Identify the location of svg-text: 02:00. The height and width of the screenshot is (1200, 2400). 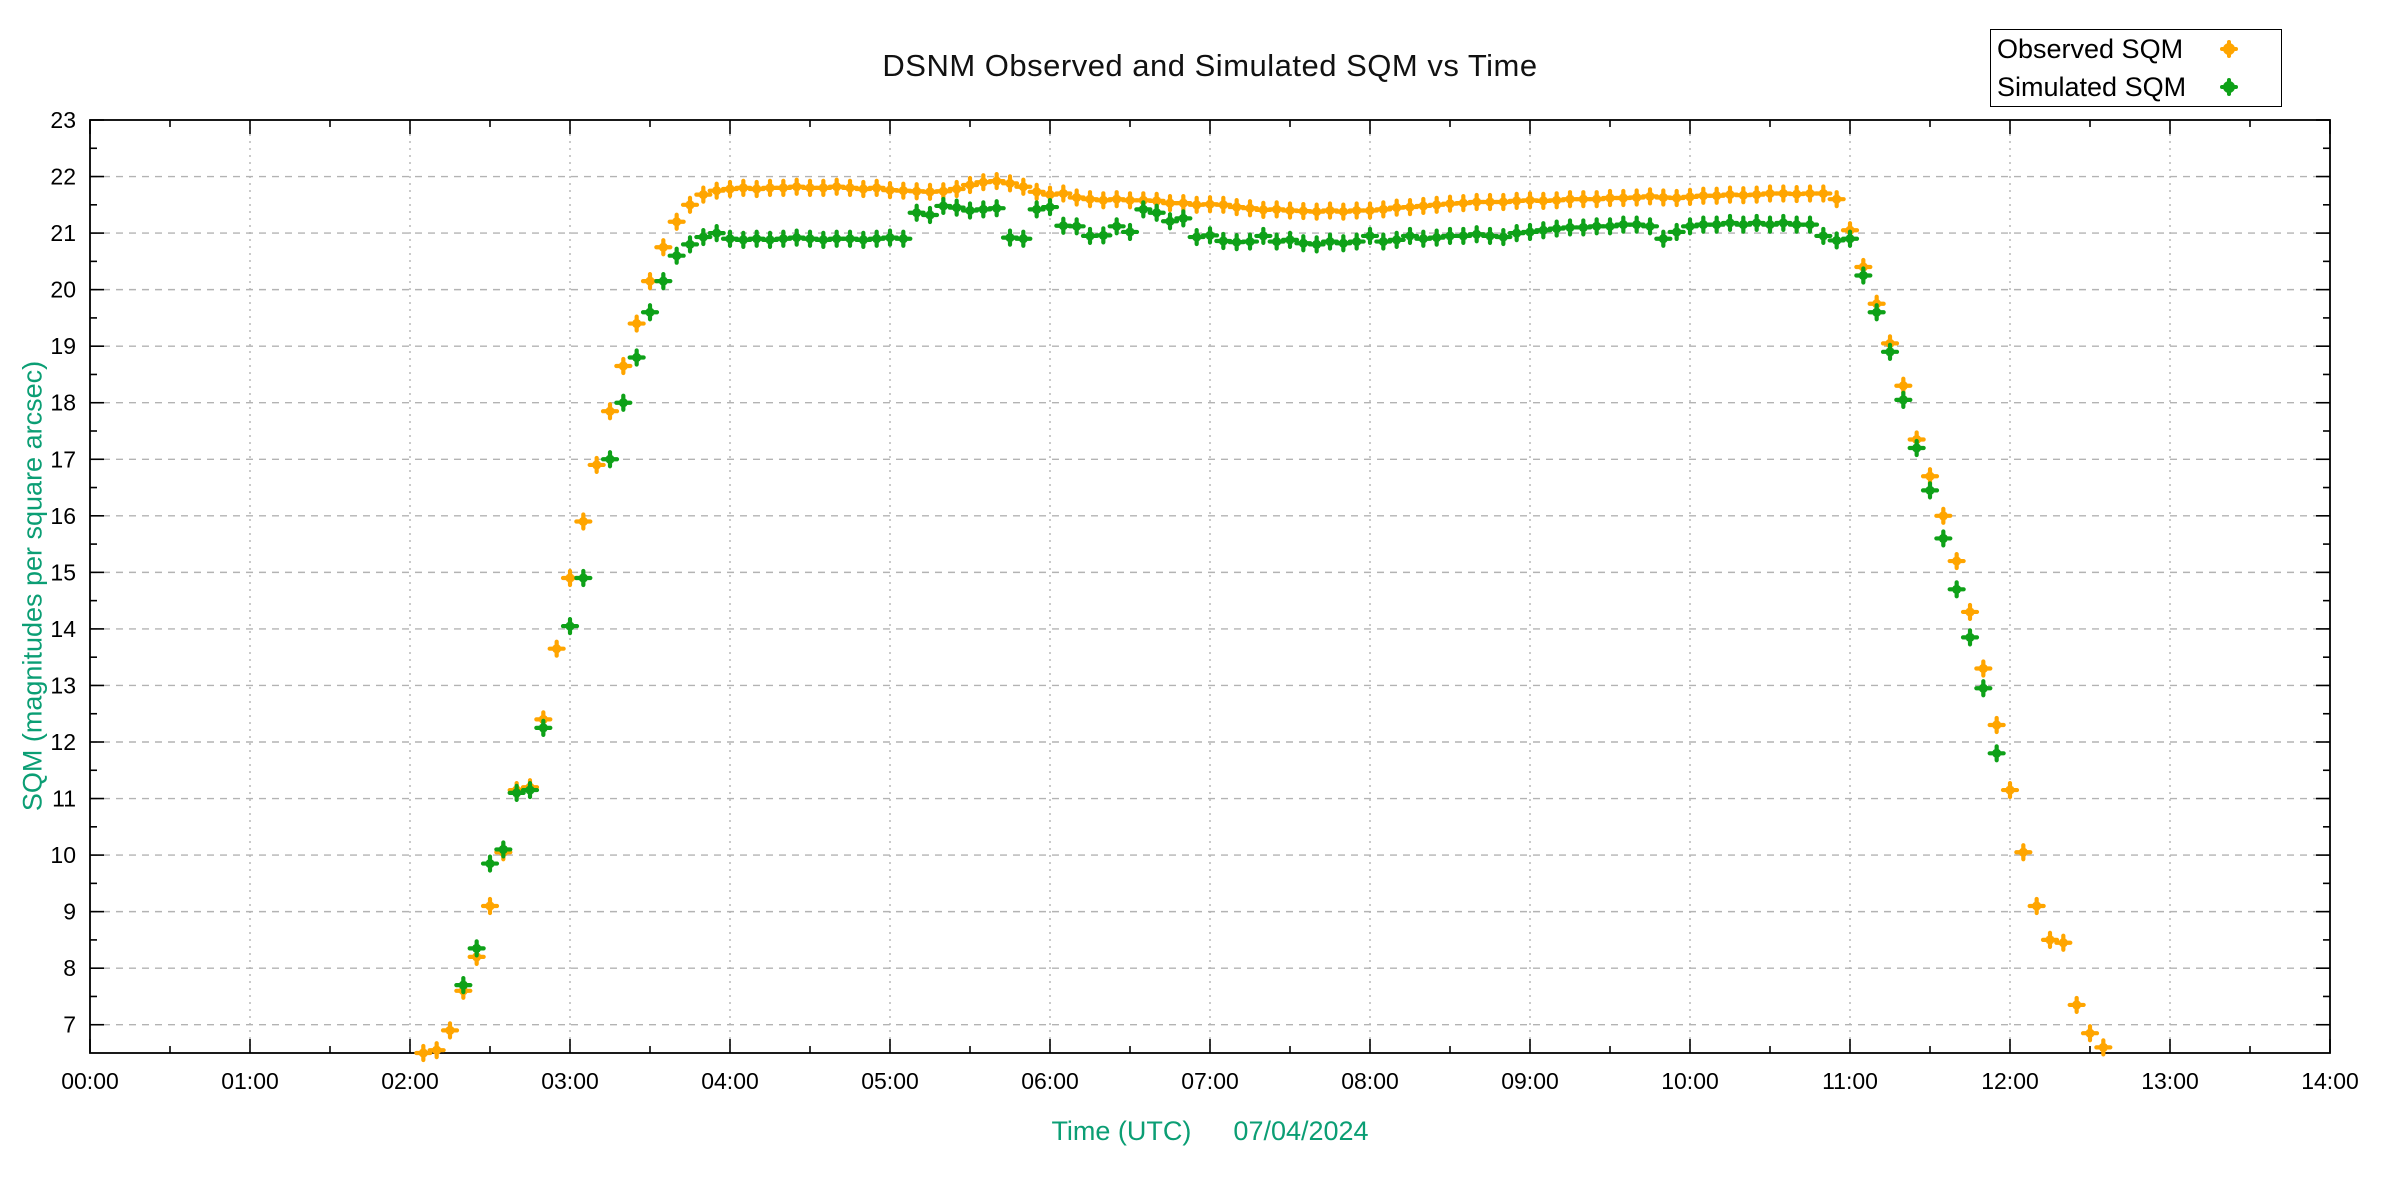
(410, 1081).